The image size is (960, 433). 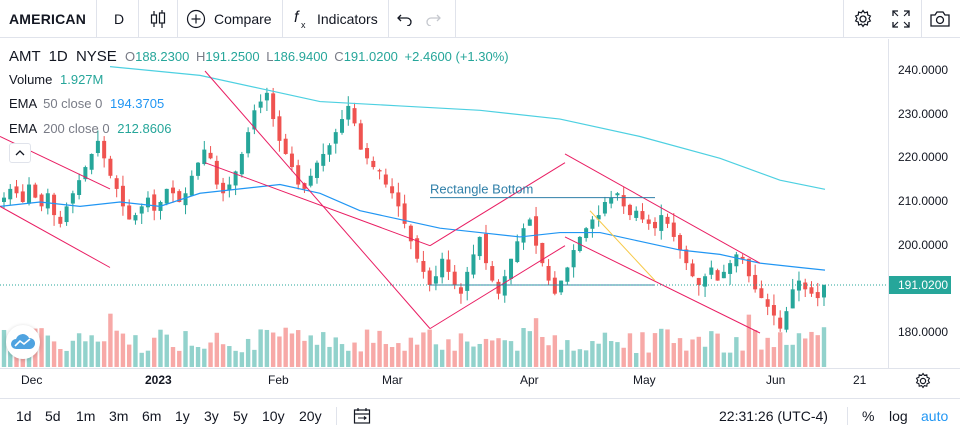 I want to click on compare-button: Compare, so click(x=229, y=19).